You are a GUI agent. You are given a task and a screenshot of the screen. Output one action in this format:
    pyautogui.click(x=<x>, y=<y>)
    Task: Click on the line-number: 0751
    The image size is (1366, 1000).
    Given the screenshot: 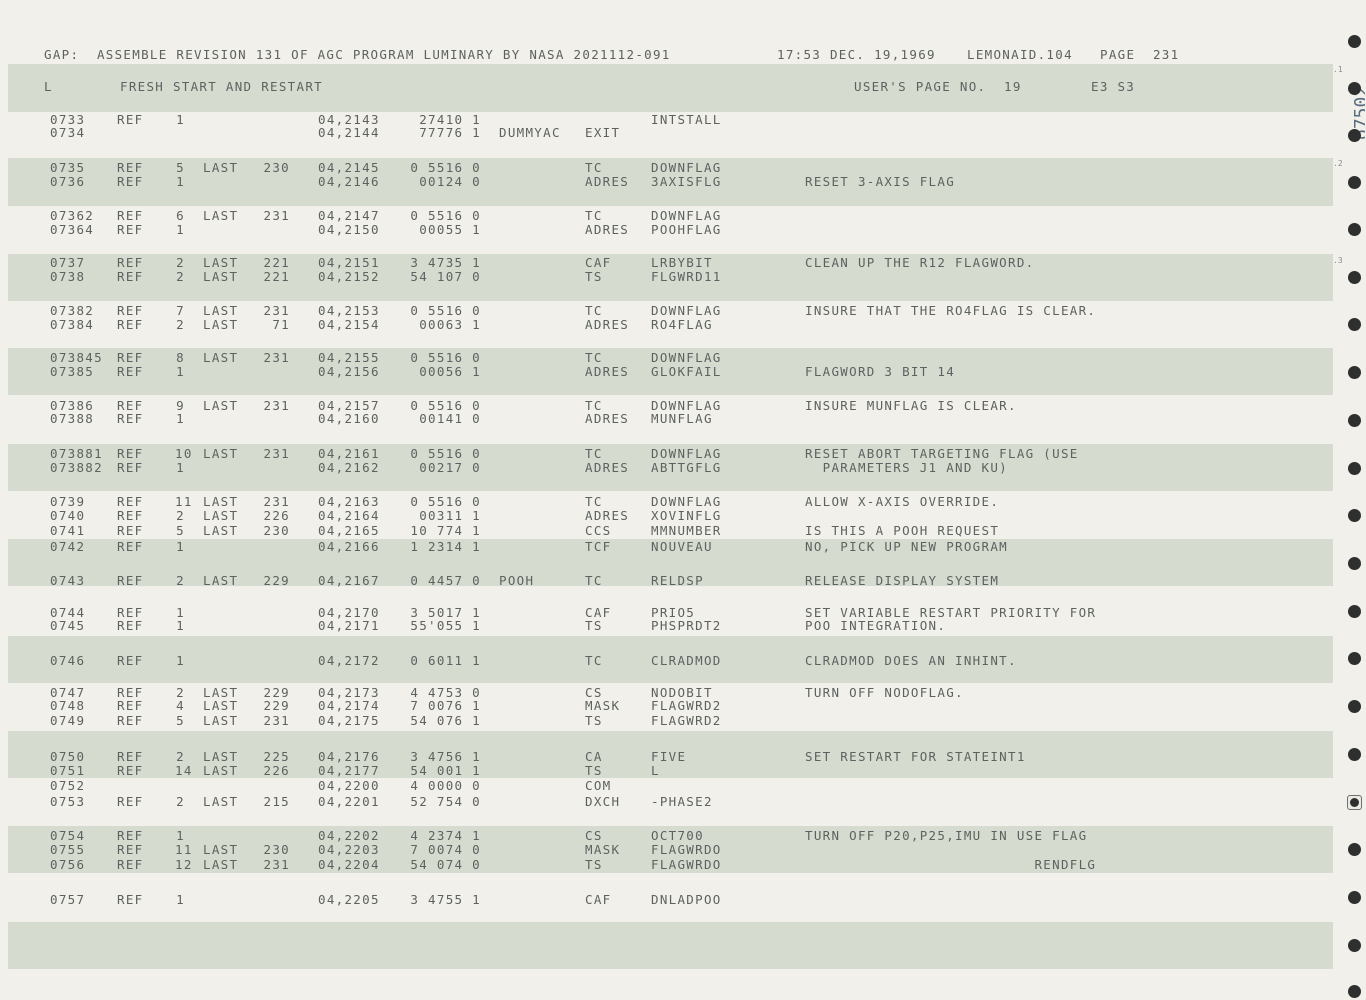 What is the action you would take?
    pyautogui.click(x=68, y=770)
    